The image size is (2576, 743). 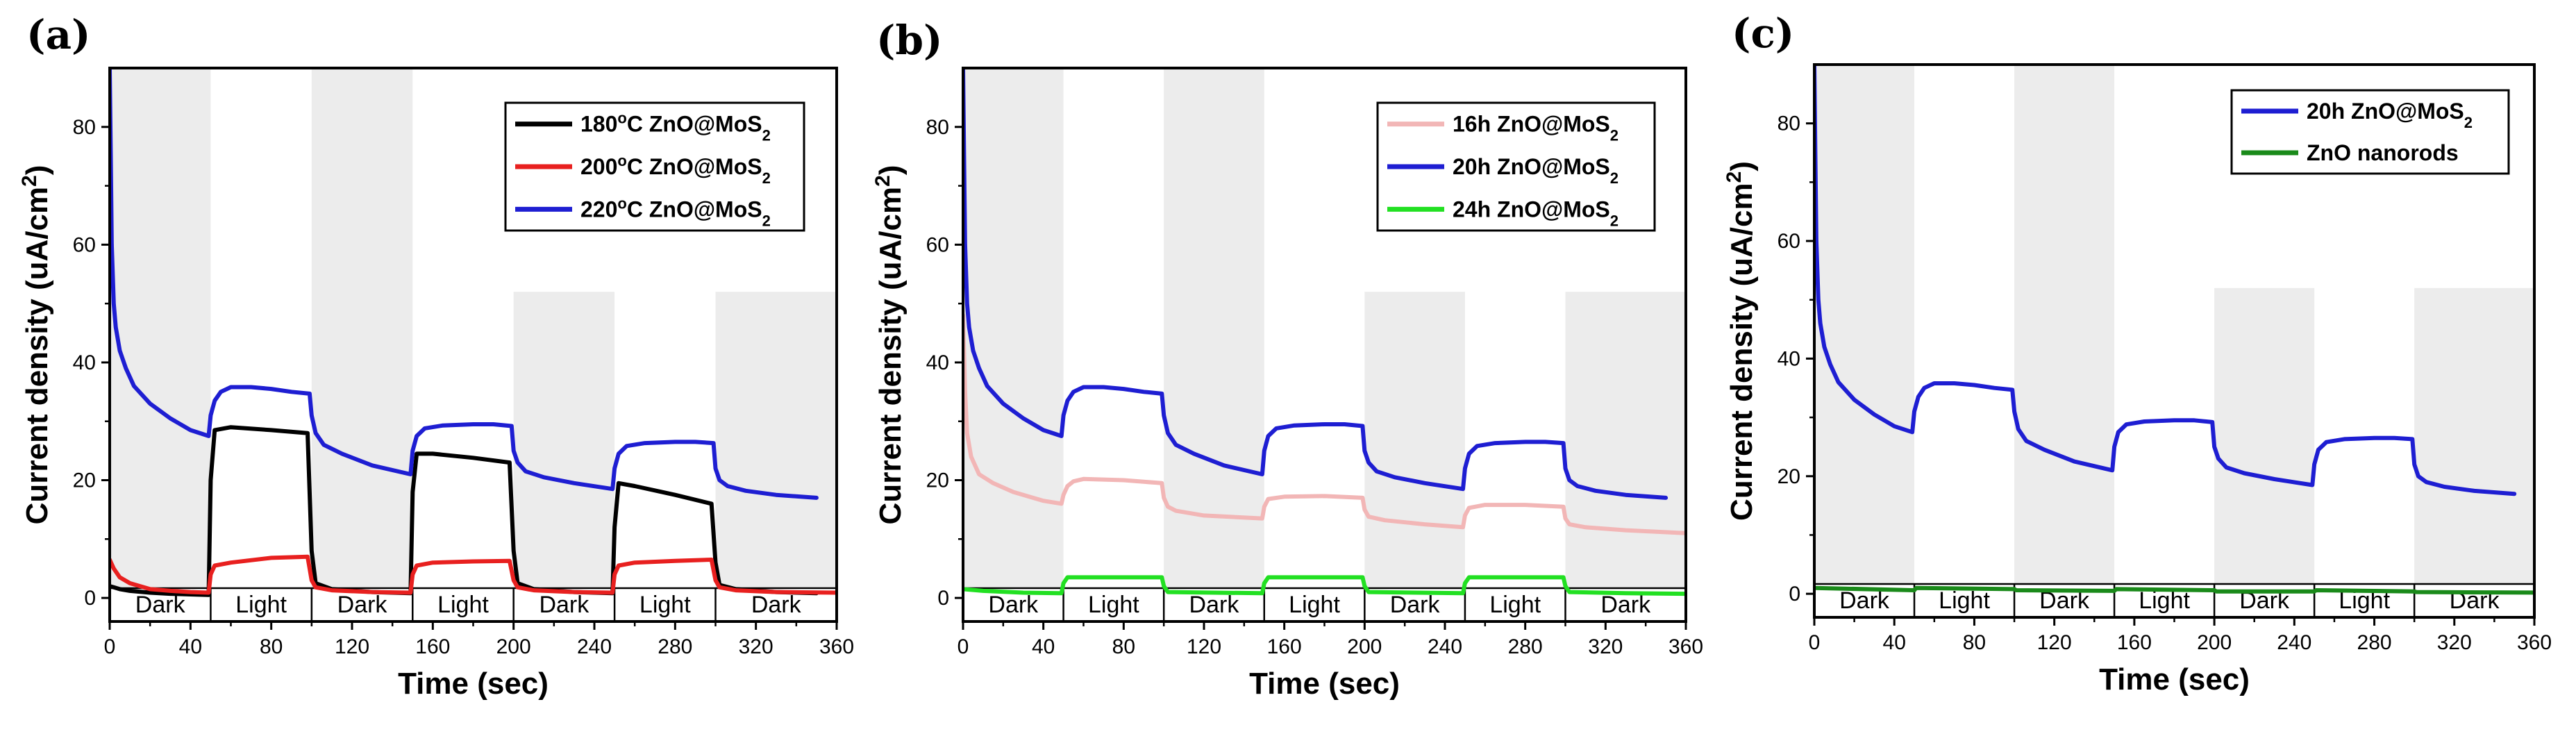 I want to click on legend-entry: 24h ZnO@MoS2, so click(x=1536, y=213).